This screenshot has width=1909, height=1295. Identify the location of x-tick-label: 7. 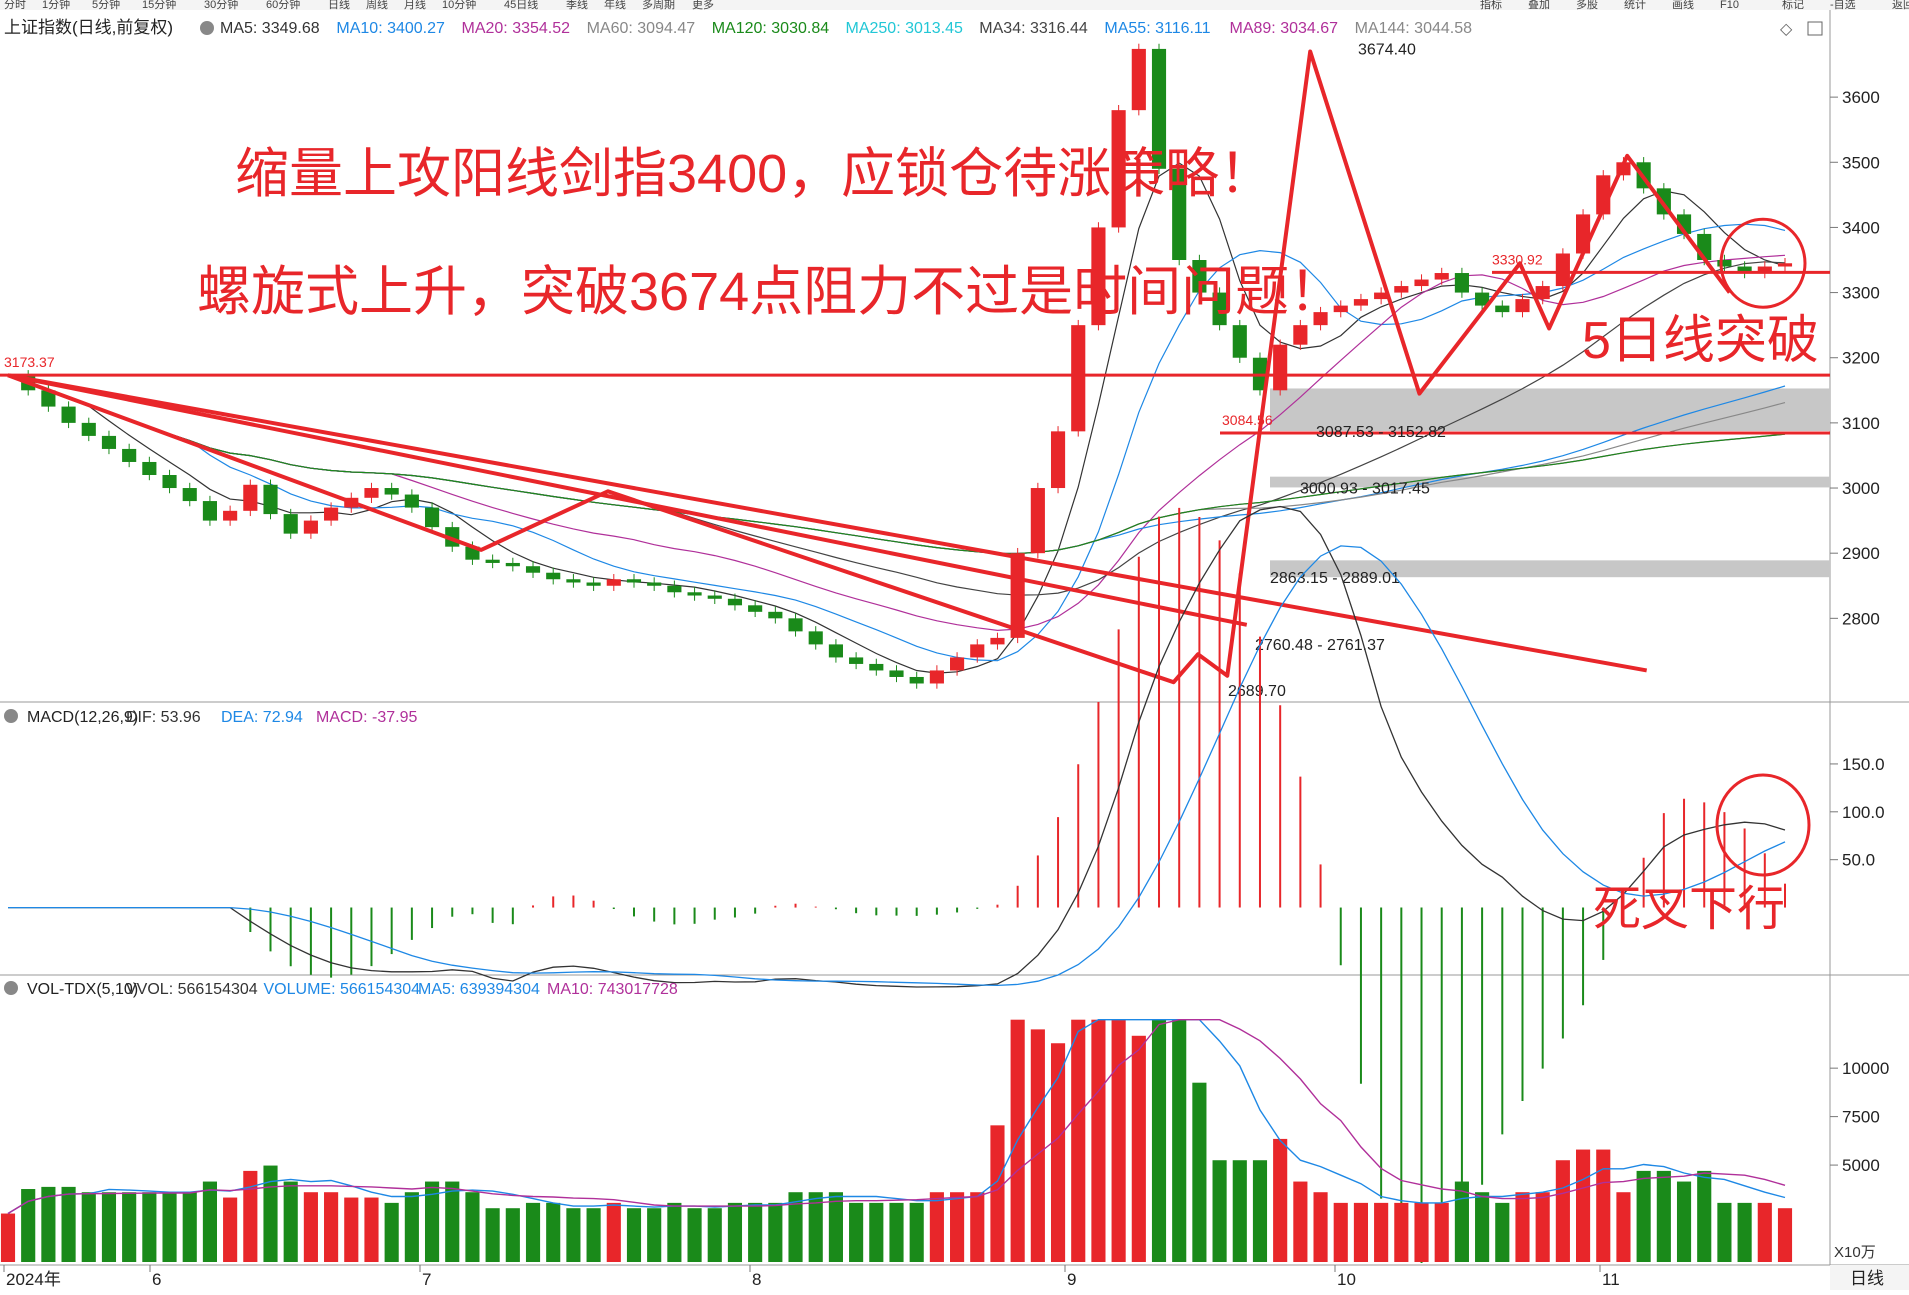
(426, 1279).